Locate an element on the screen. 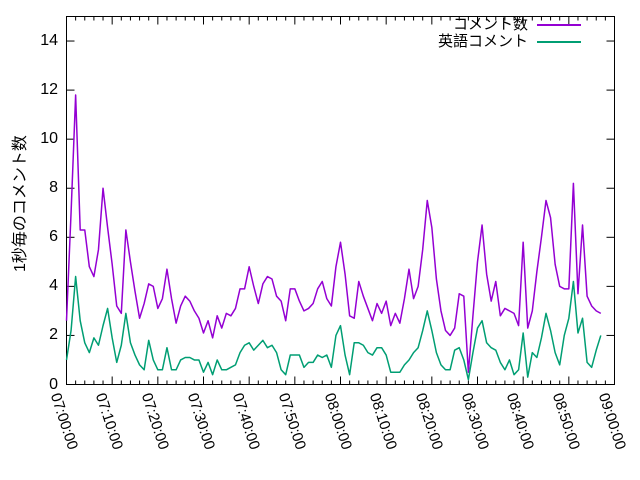 The image size is (640, 480). y-tick-label: 10 is located at coordinates (49, 139).